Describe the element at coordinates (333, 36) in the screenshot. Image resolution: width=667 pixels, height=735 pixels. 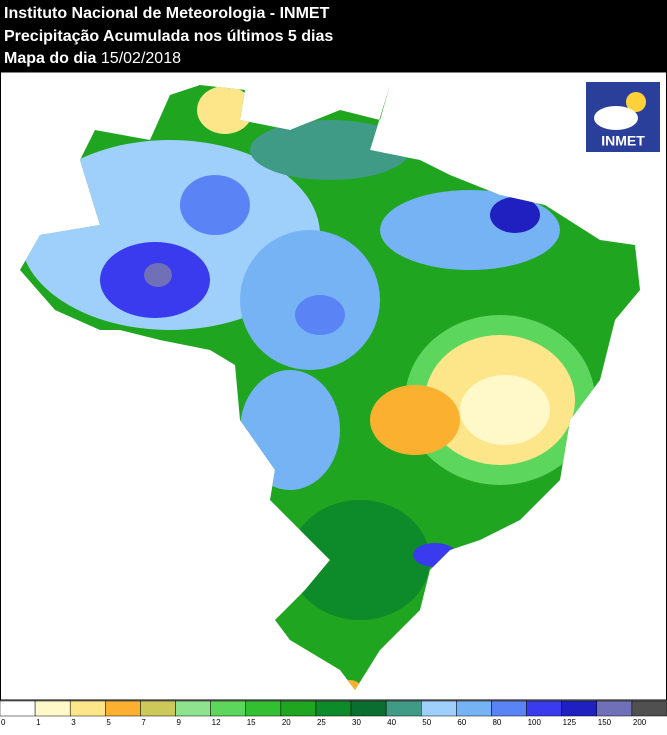
I see `header-bar` at that location.